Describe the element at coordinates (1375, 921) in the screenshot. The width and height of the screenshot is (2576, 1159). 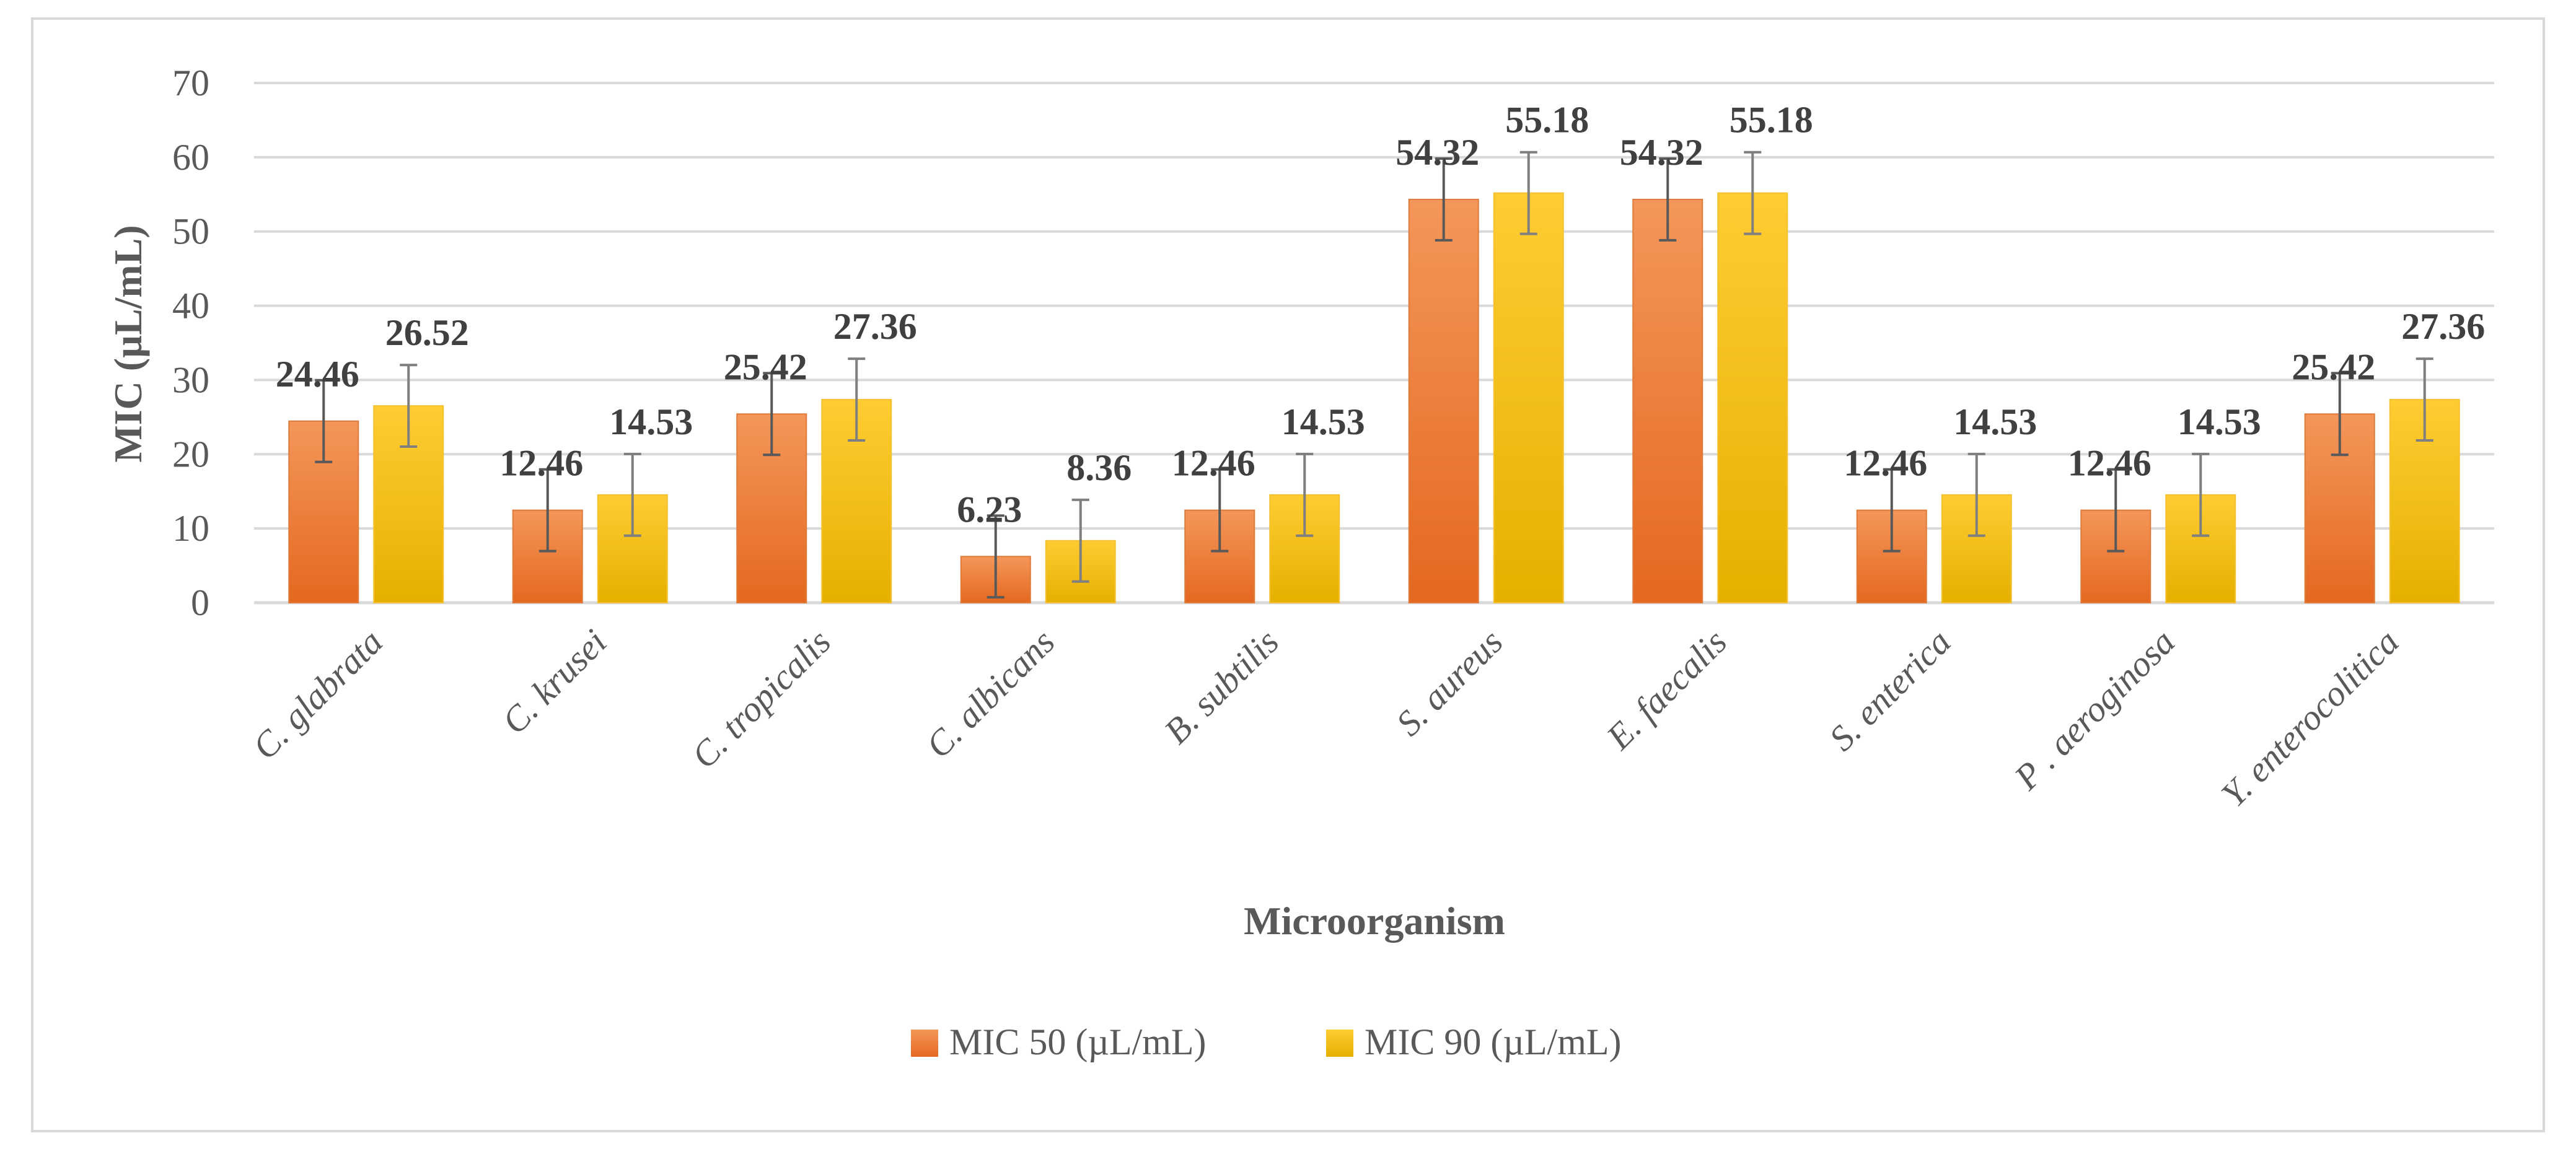
I see `x-axis-title: Microorganism` at that location.